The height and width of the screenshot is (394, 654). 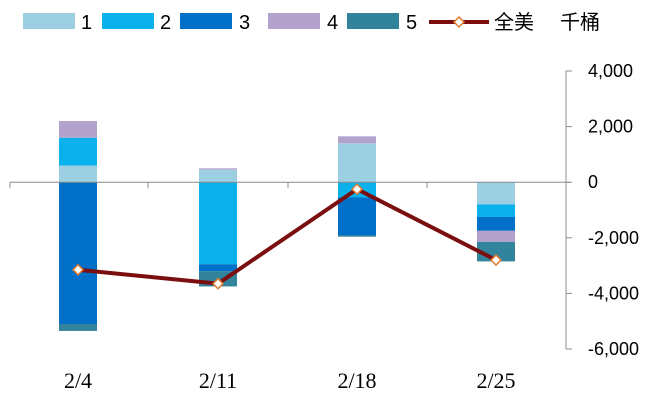 What do you see at coordinates (244, 23) in the screenshot?
I see `legend-label-3: 3` at bounding box center [244, 23].